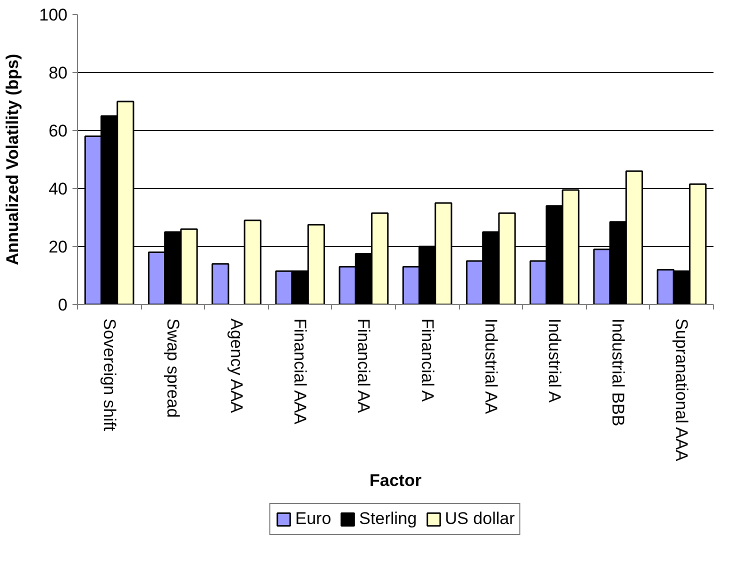 Image resolution: width=746 pixels, height=565 pixels. Describe the element at coordinates (490, 366) in the screenshot. I see `x-tick-label: Industrial AA` at that location.